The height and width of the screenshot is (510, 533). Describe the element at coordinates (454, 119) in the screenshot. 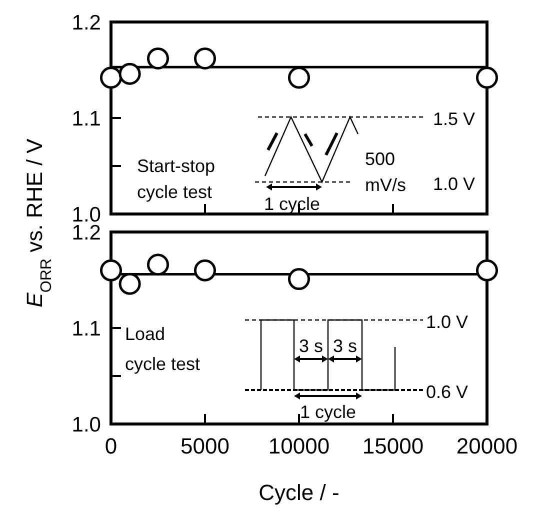

I see `annotation: 1.5 V` at that location.